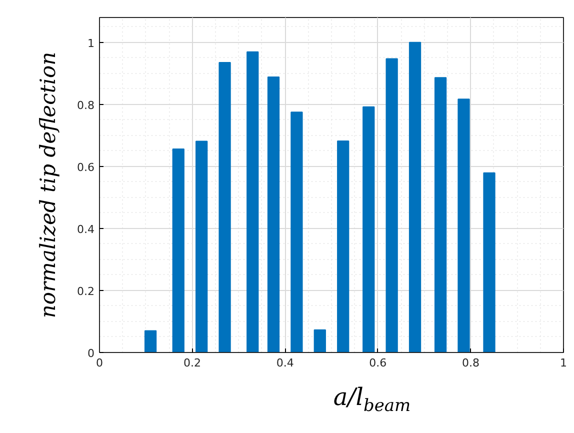 The width and height of the screenshot is (574, 433). I want to click on x-tick-label: 0, so click(99, 363).